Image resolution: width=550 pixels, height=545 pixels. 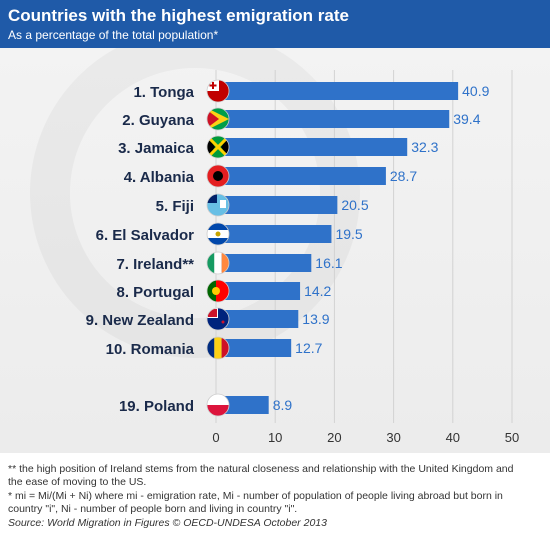 I want to click on category-label: 7. Ireland**, so click(x=155, y=264).